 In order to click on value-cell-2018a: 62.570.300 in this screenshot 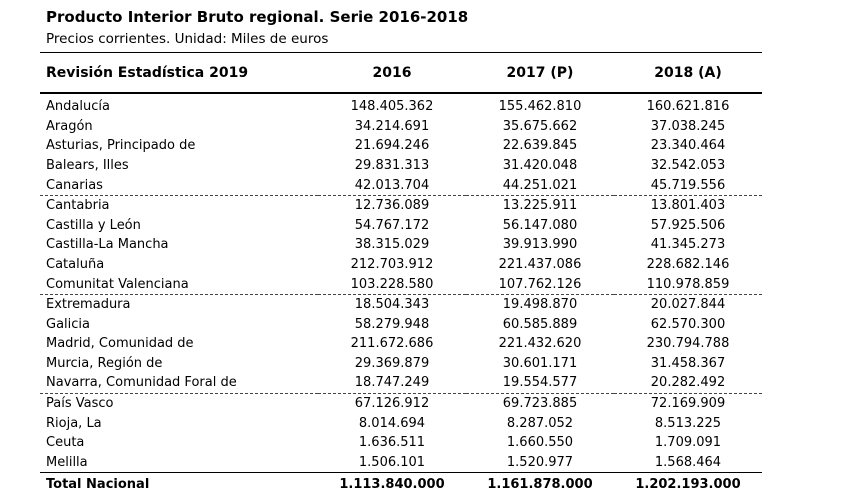, I will do `click(688, 324)`.